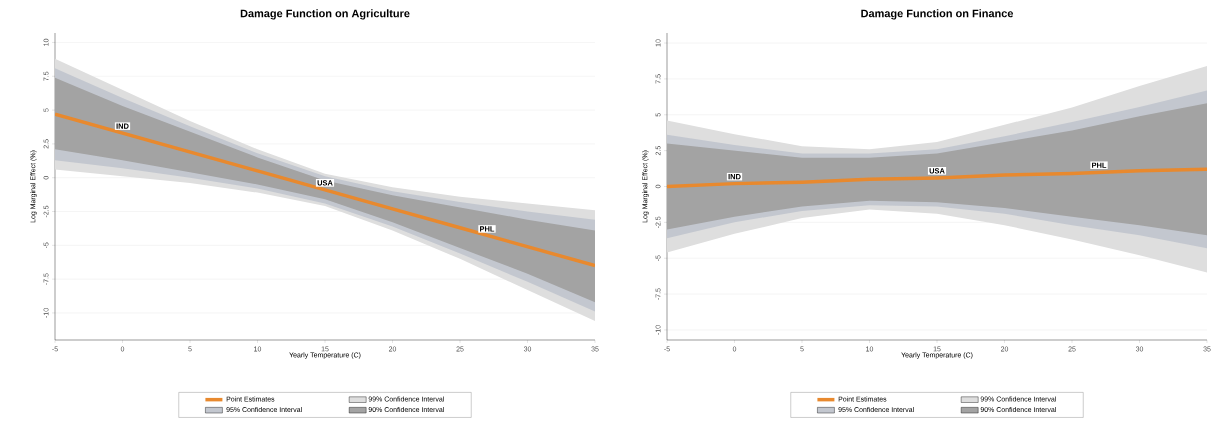 Image resolution: width=1217 pixels, height=437 pixels. Describe the element at coordinates (325, 14) in the screenshot. I see `chart-title: Damage Function on Agriculture` at that location.